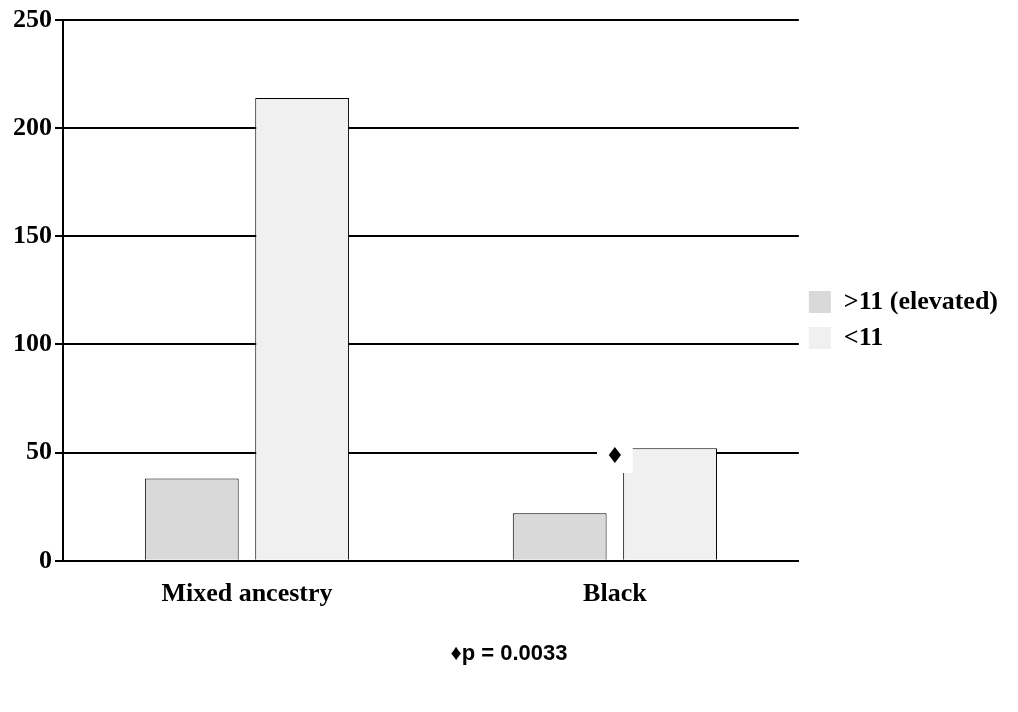 Image resolution: width=1018 pixels, height=712 pixels. I want to click on y-tick-label: 250, so click(32, 18).